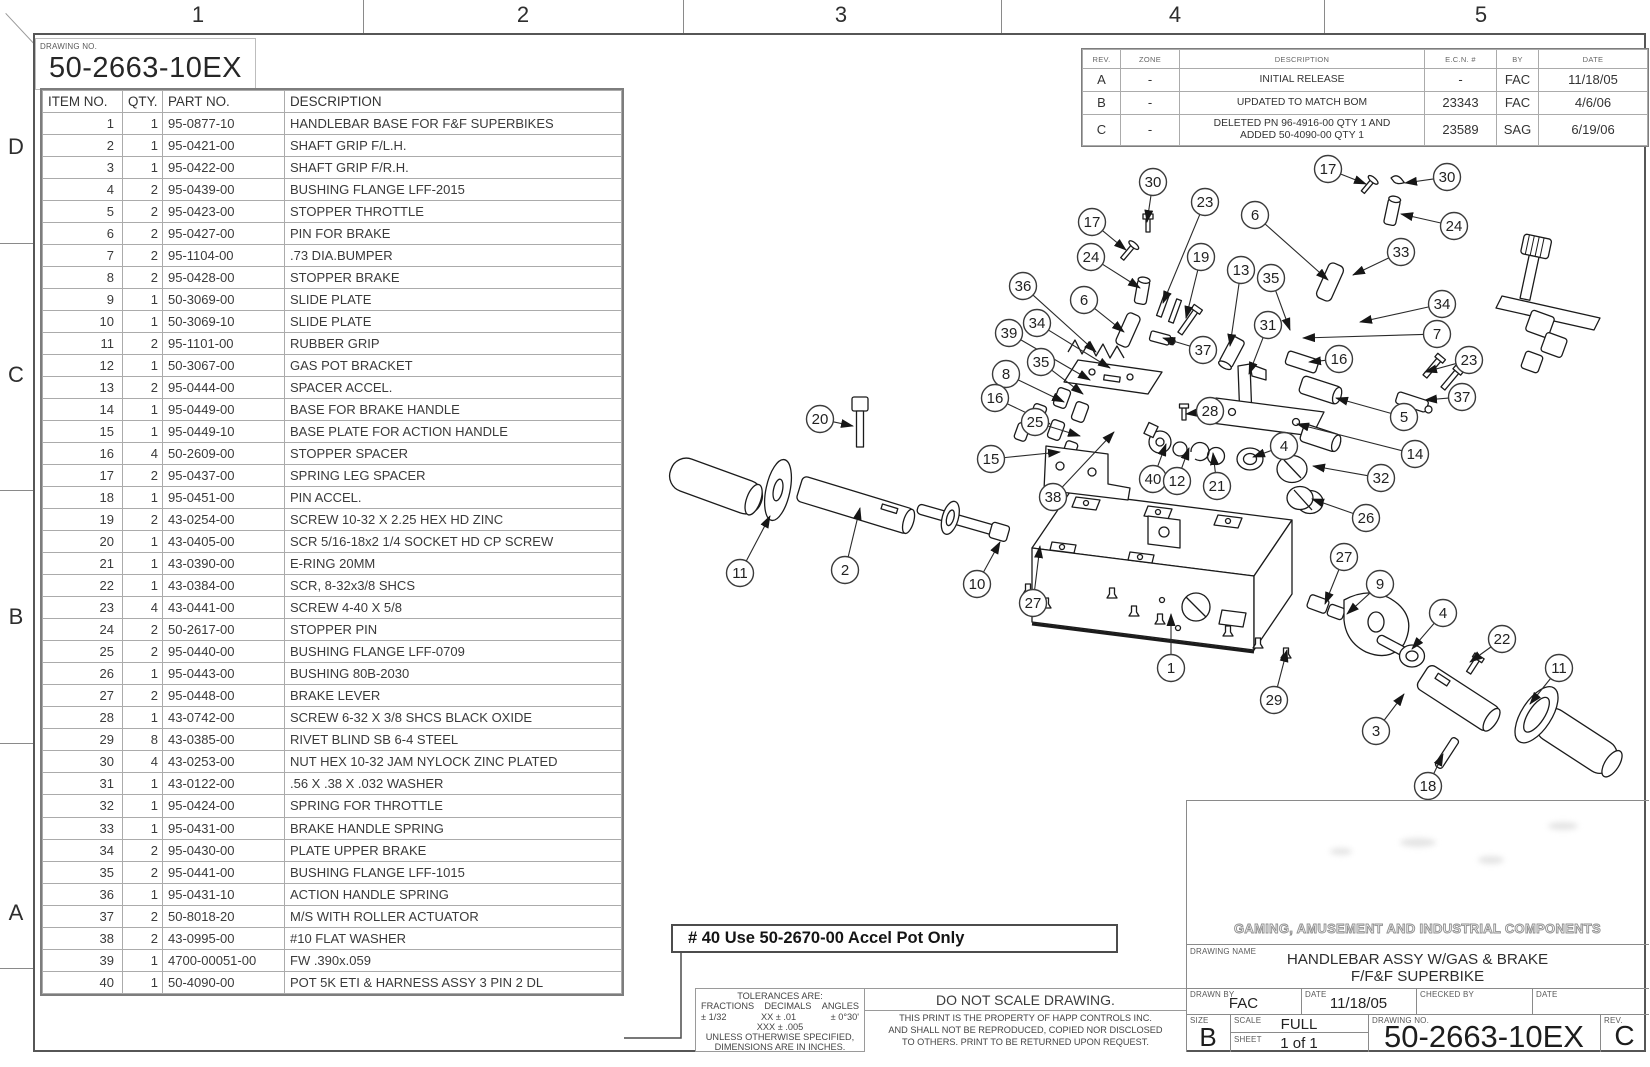  I want to click on part-row: 37 2 50-8018-20 M/S WITH ROLLER ACTUATOR, so click(332, 916).